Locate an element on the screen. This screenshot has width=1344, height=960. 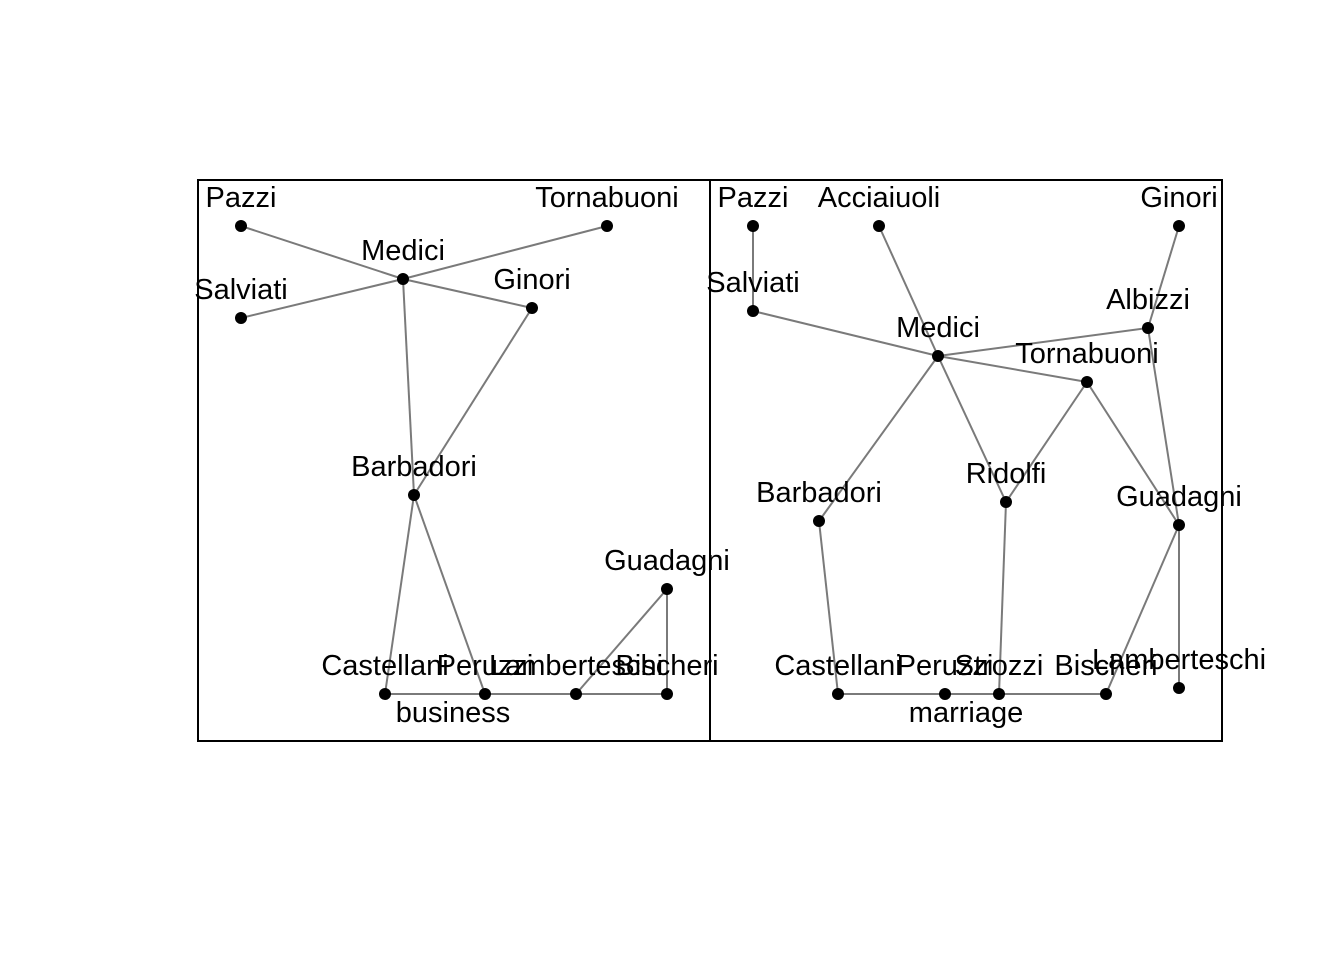
marriage-label-guadagni: Guadagni is located at coordinates (1179, 497).